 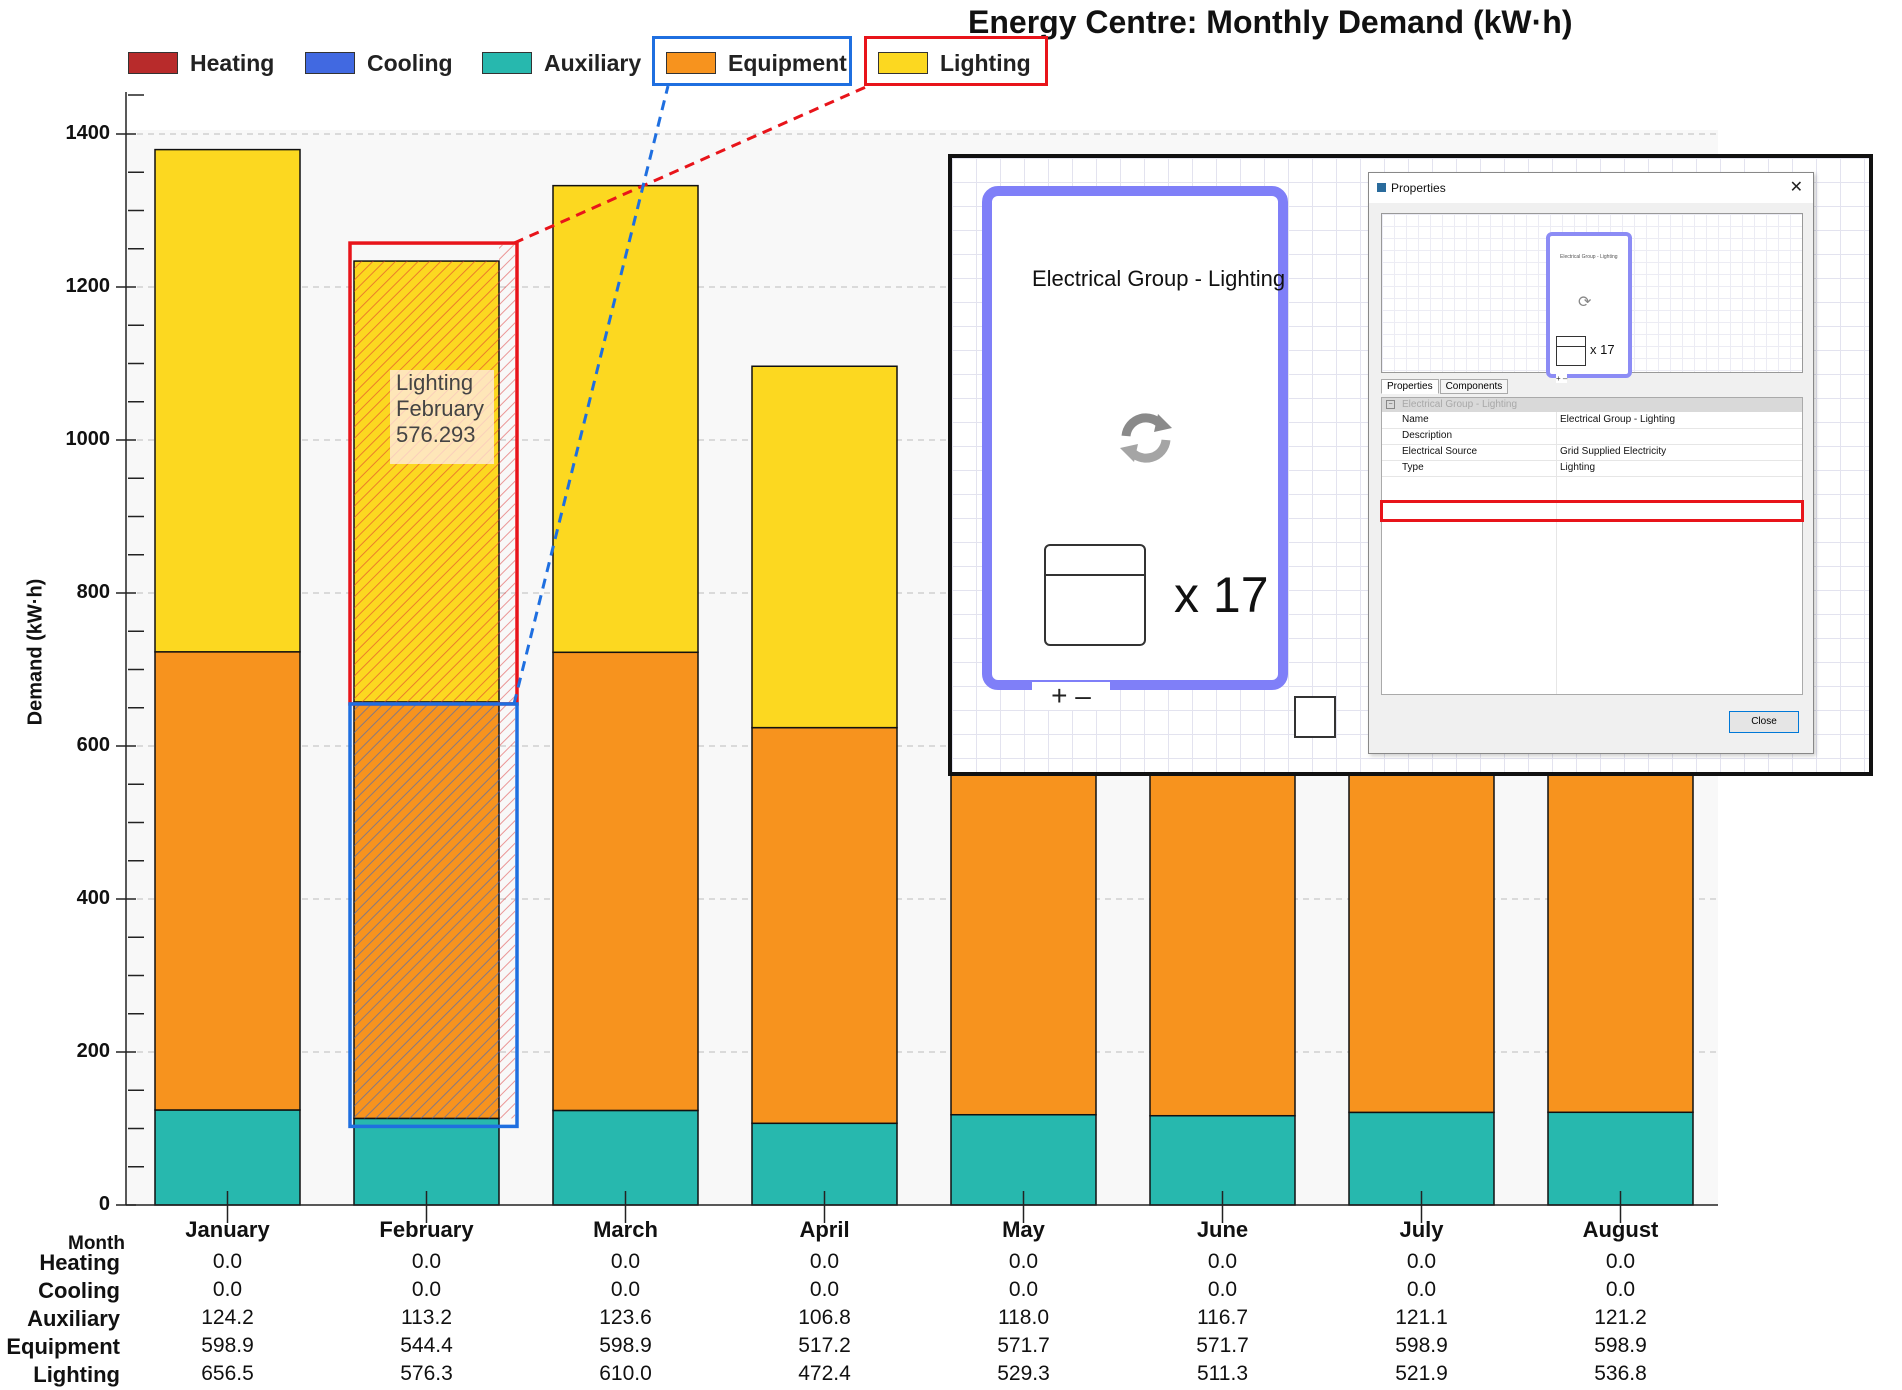 What do you see at coordinates (410, 62) in the screenshot?
I see `legend-label: Cooling` at bounding box center [410, 62].